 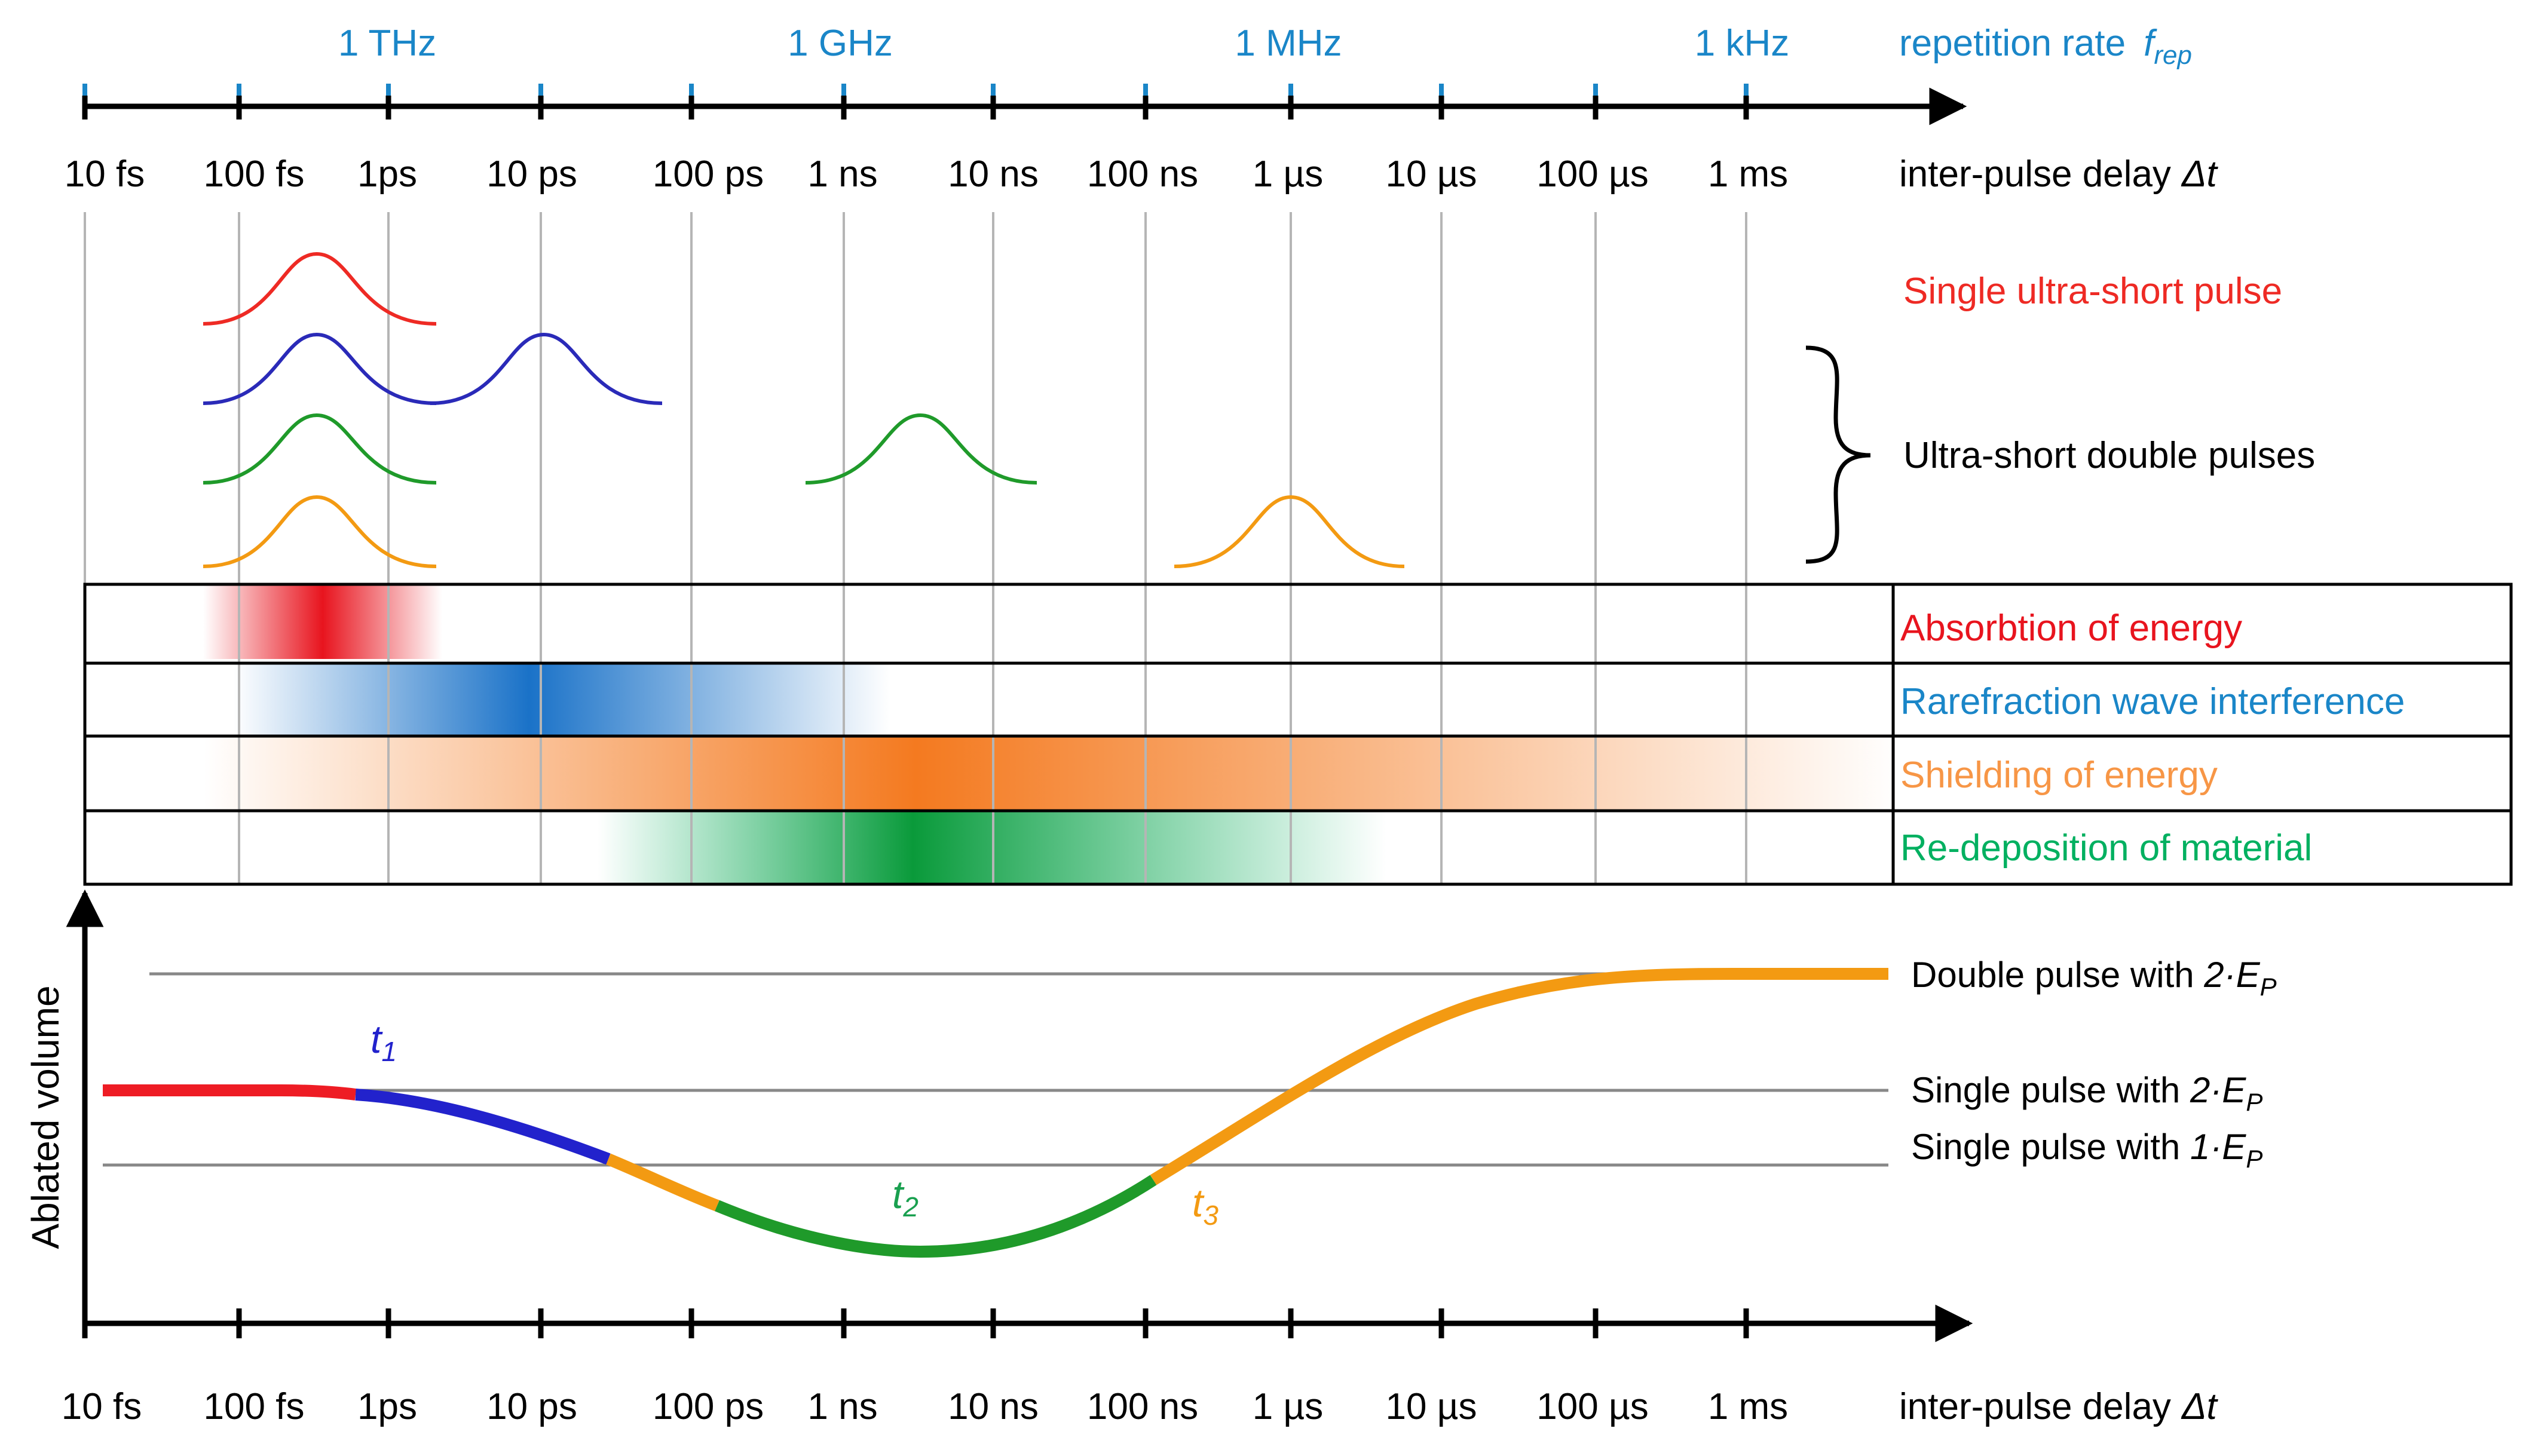 What do you see at coordinates (1289, 531) in the screenshot?
I see `double-pulse-orange-second` at bounding box center [1289, 531].